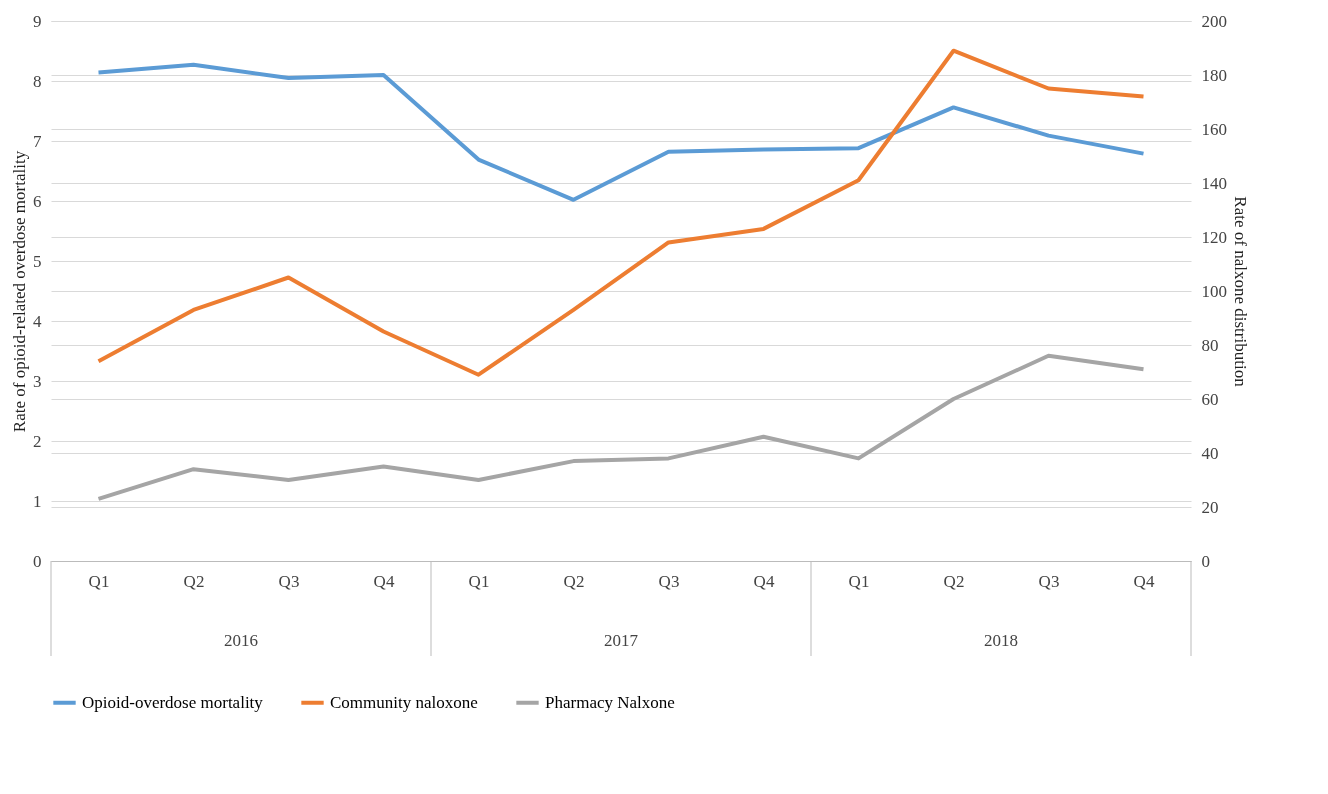 Image resolution: width=1328 pixels, height=794 pixels. I want to click on y-tick-label: 3, so click(37, 381).